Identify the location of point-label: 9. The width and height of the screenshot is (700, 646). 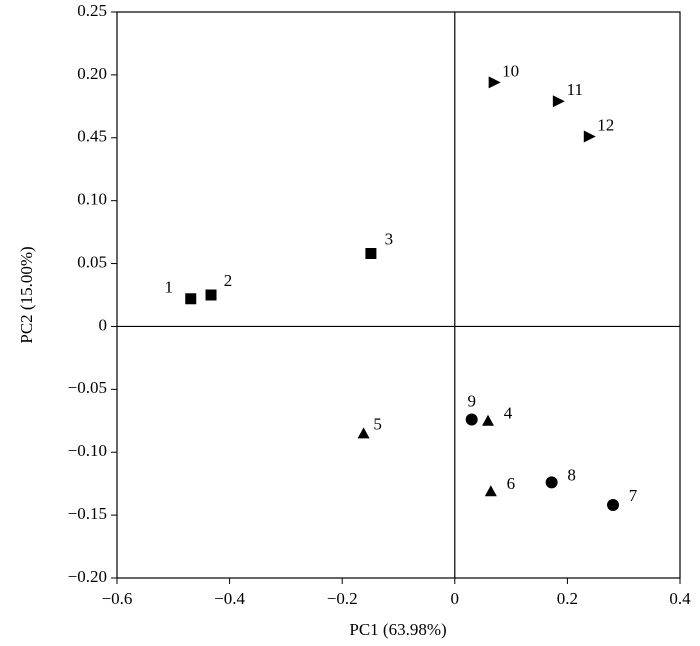
(471, 400).